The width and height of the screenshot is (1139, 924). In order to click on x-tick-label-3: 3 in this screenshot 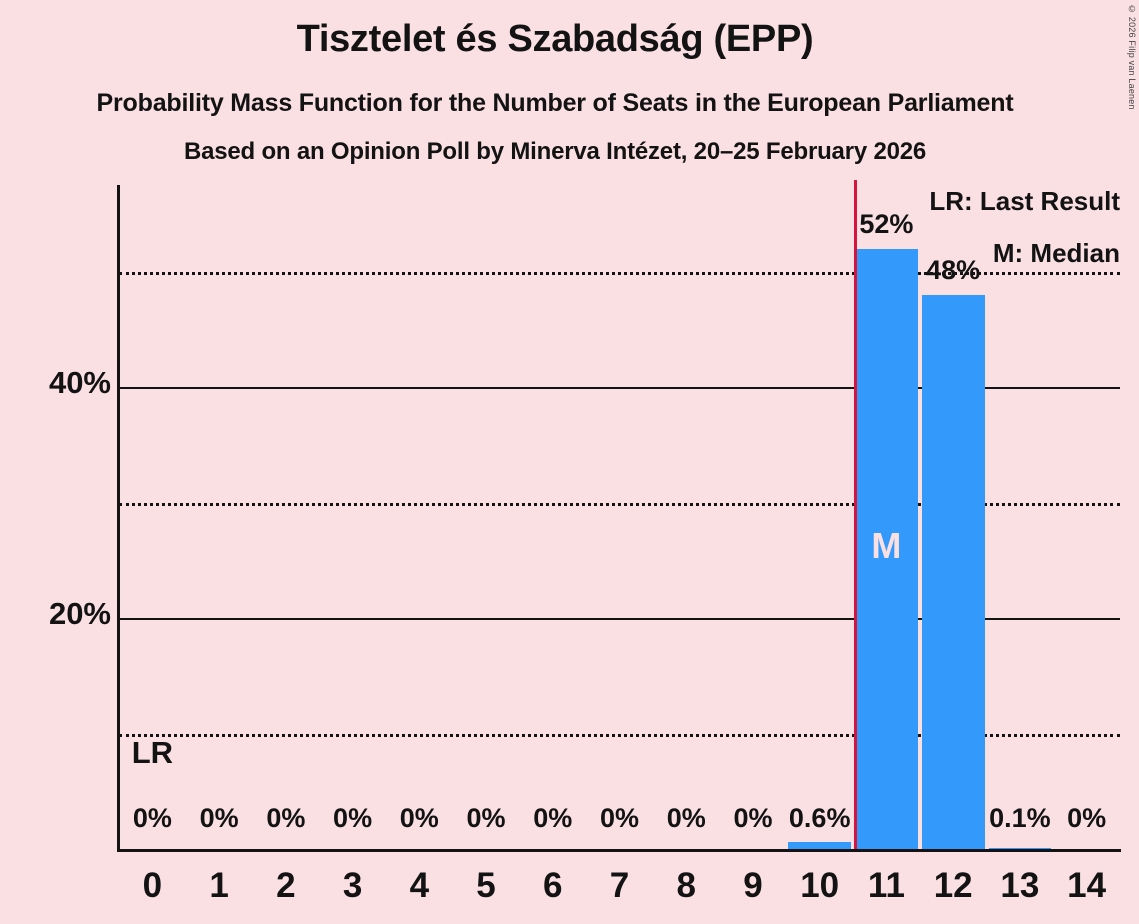, I will do `click(352, 885)`.